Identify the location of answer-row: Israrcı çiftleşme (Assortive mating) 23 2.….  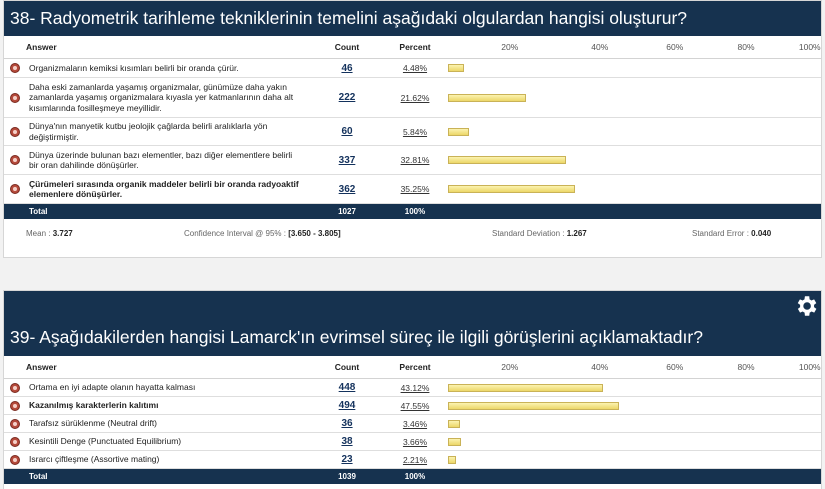
(412, 459).